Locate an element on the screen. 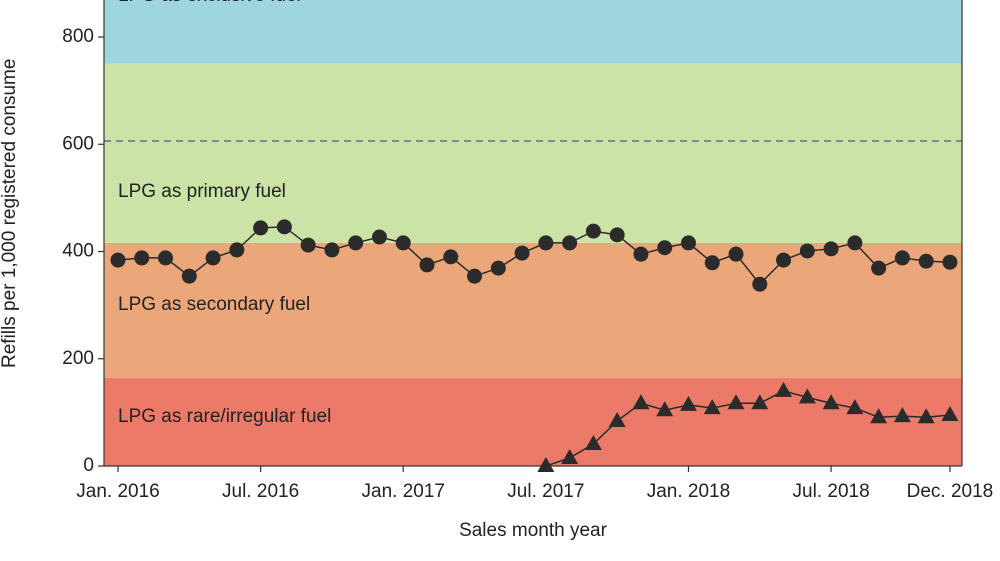  y-tick-label: 200 is located at coordinates (78, 358).